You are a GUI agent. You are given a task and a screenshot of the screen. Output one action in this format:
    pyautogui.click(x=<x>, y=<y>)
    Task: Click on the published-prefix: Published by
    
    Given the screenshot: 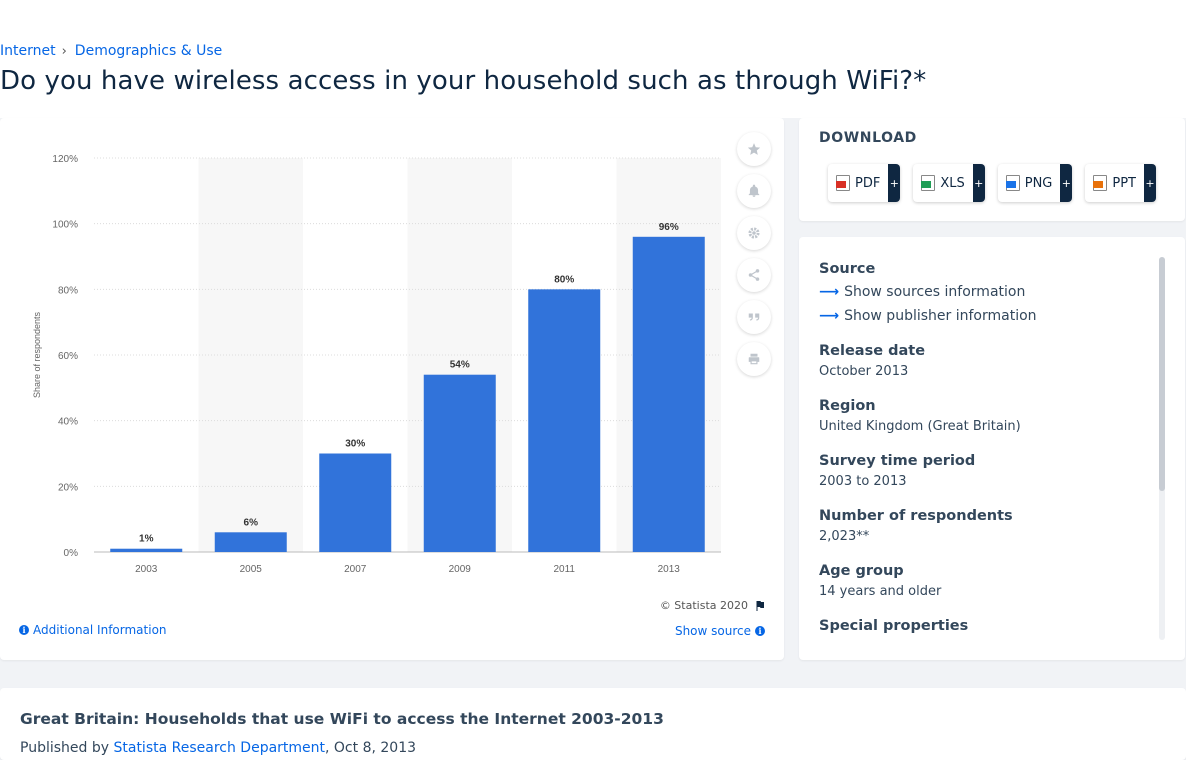 What is the action you would take?
    pyautogui.click(x=67, y=748)
    